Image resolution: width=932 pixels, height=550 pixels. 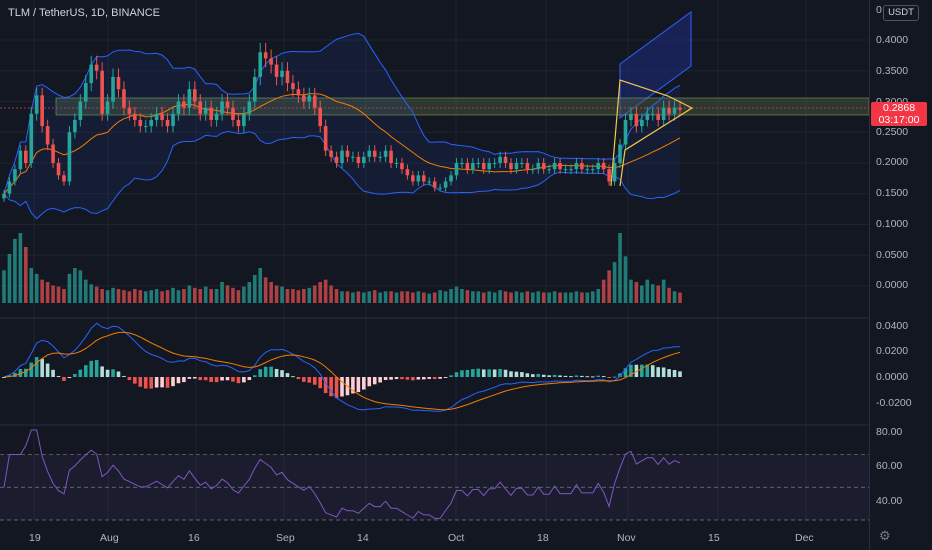 I want to click on price-tick: 0.2500, so click(x=892, y=132).